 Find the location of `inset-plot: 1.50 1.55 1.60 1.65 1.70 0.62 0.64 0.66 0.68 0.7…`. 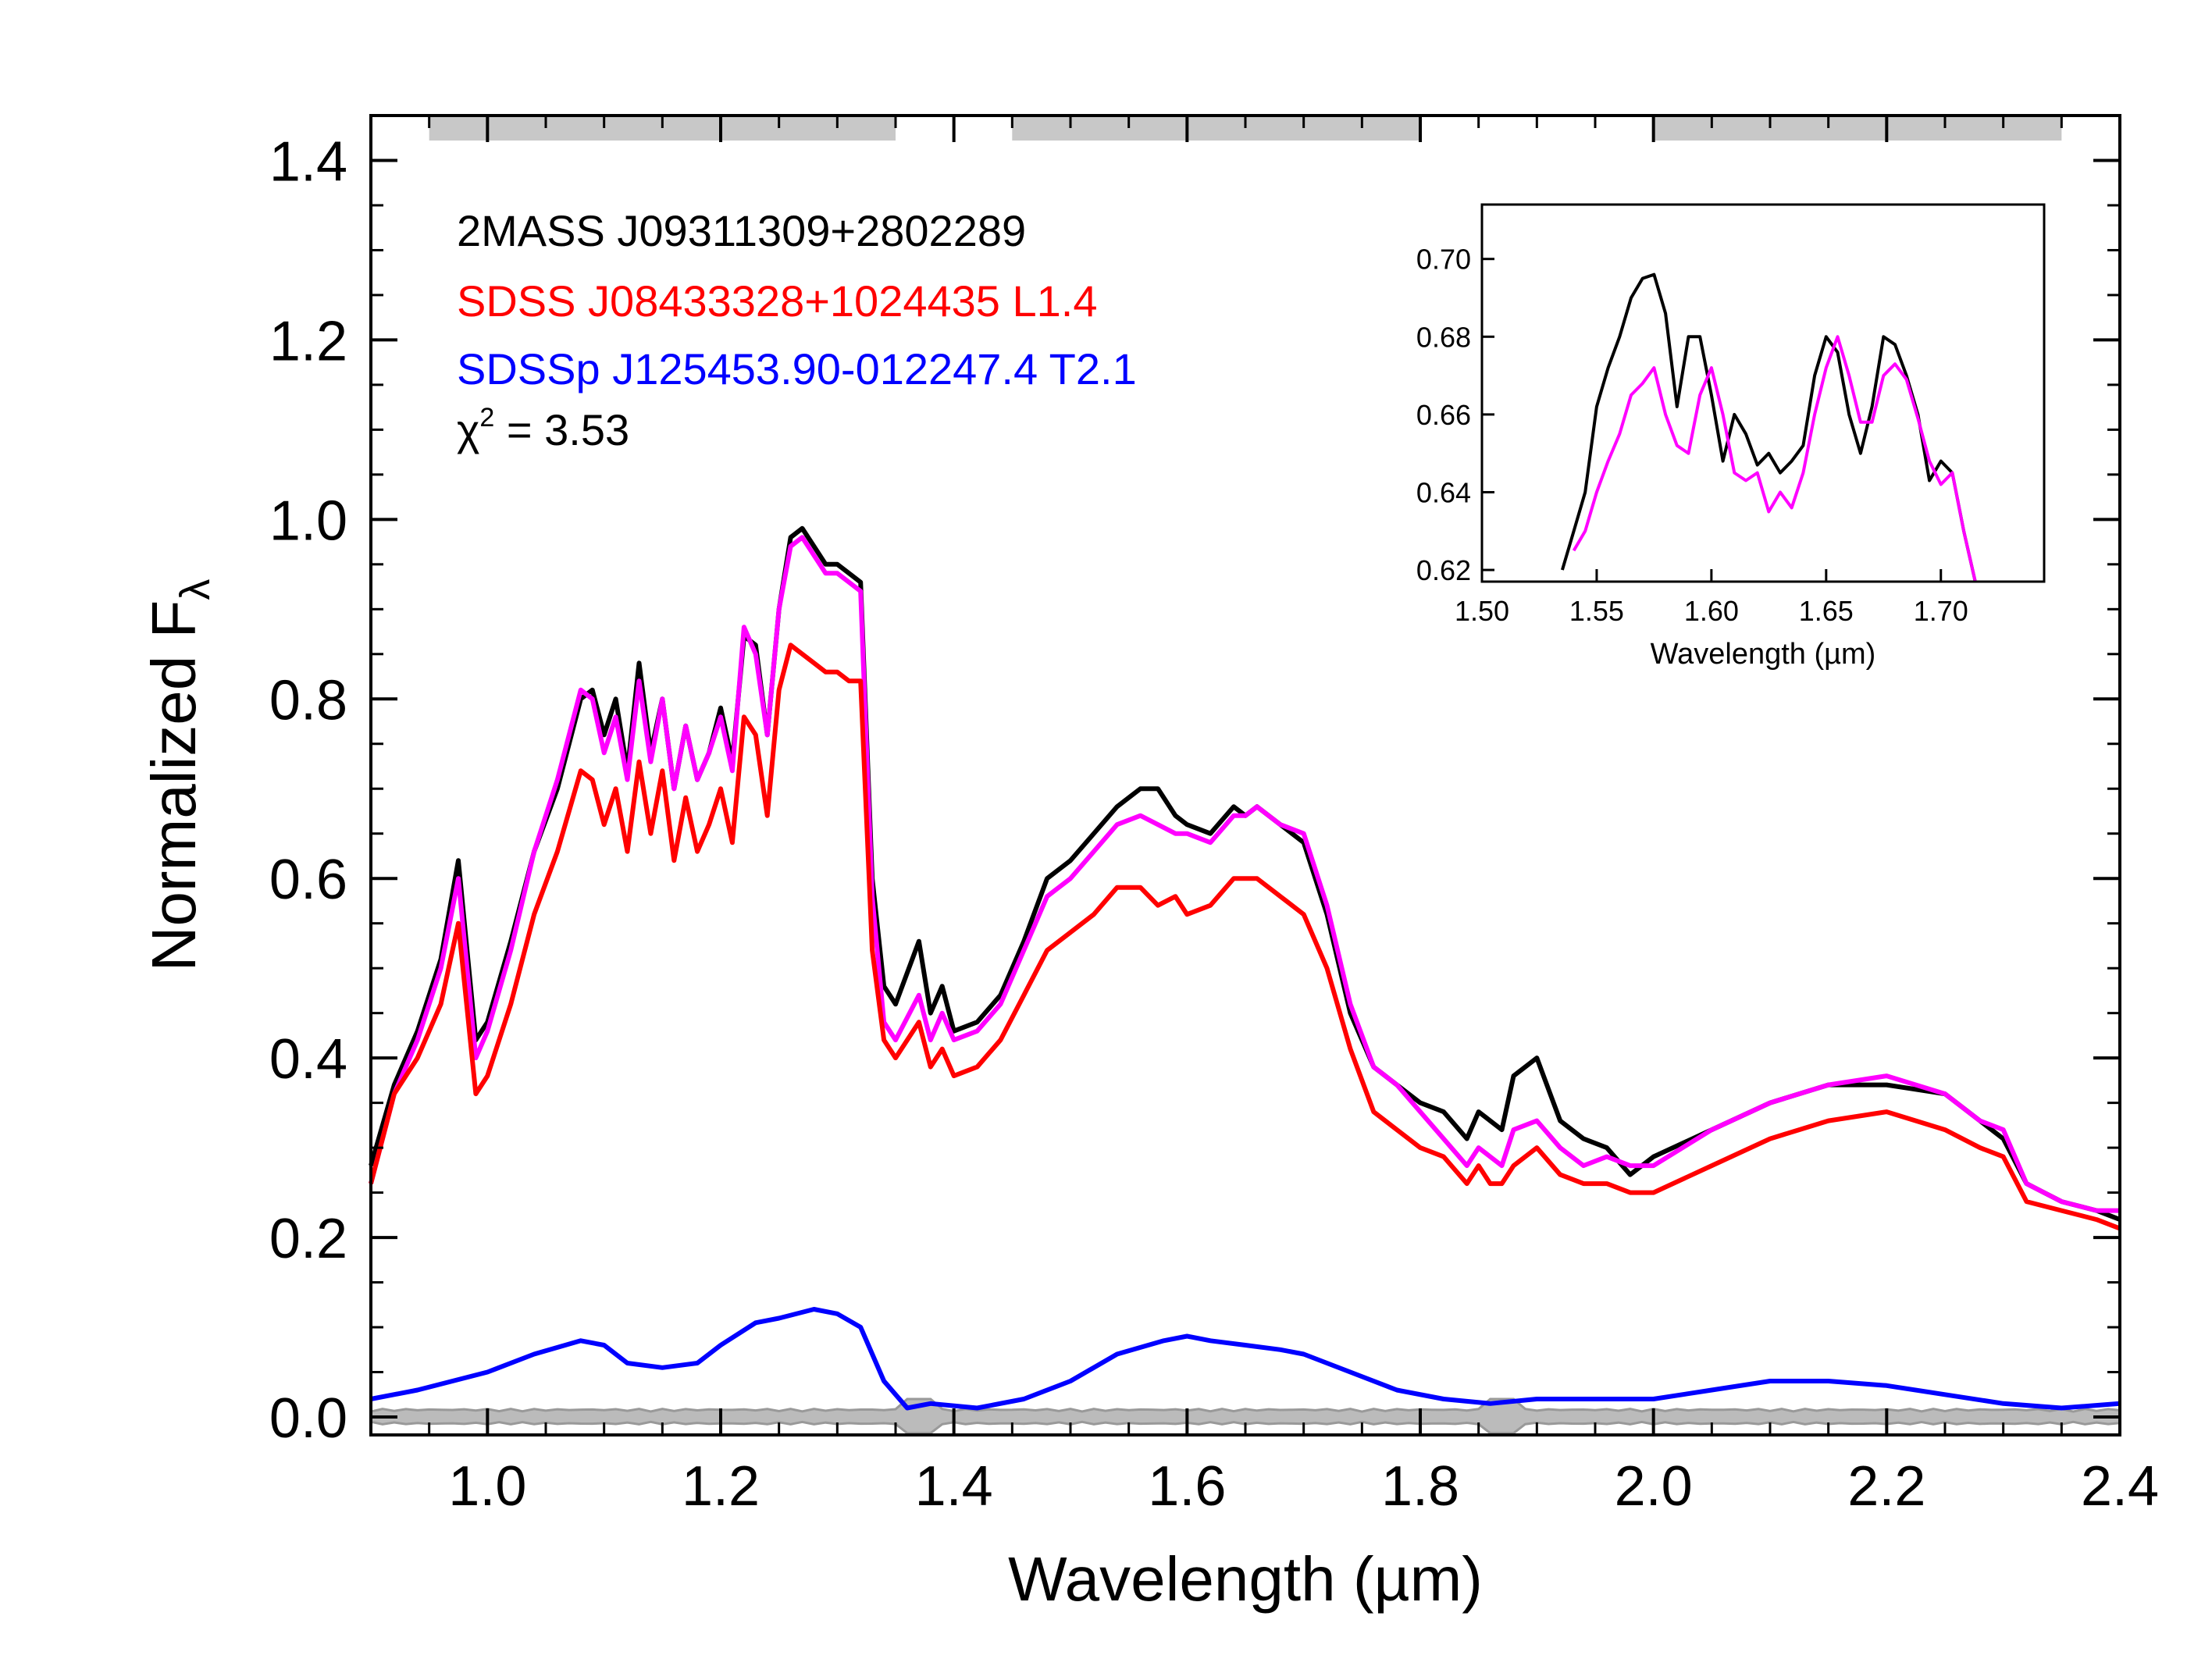

inset-plot: 1.50 1.55 1.60 1.65 1.70 0.62 0.64 0.66 0.68 0.7… is located at coordinates (1731, 437).